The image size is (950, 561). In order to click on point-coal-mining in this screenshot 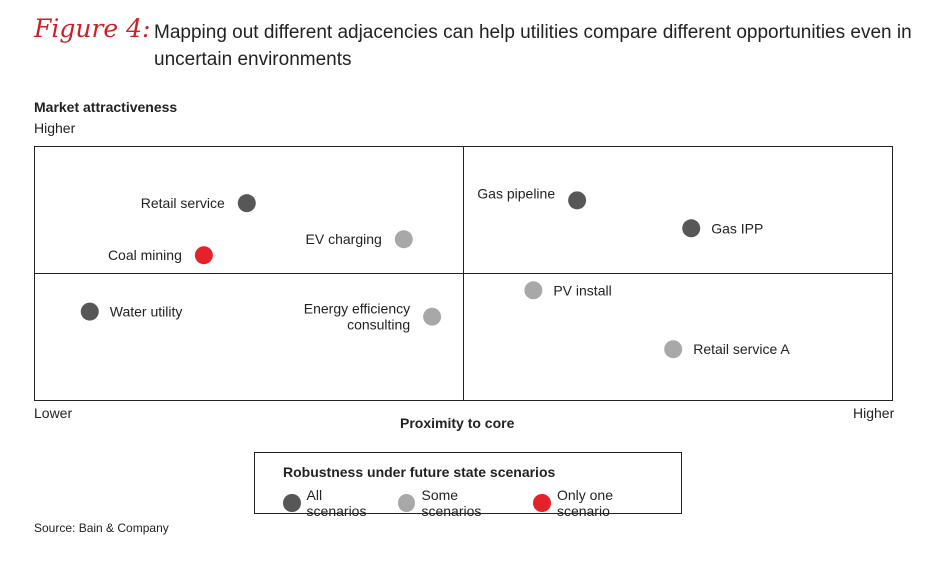, I will do `click(203, 255)`.